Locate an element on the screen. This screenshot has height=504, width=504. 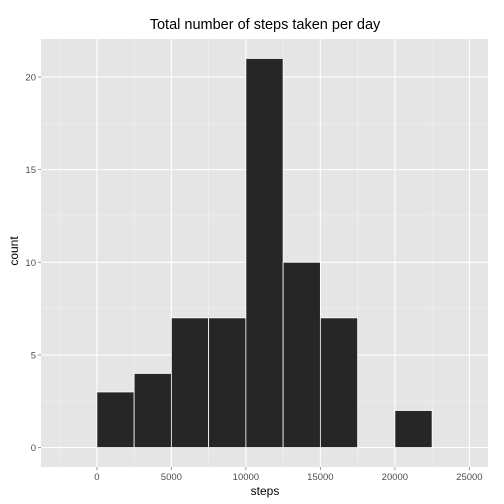
y-tick-label: 0 is located at coordinates (33, 448).